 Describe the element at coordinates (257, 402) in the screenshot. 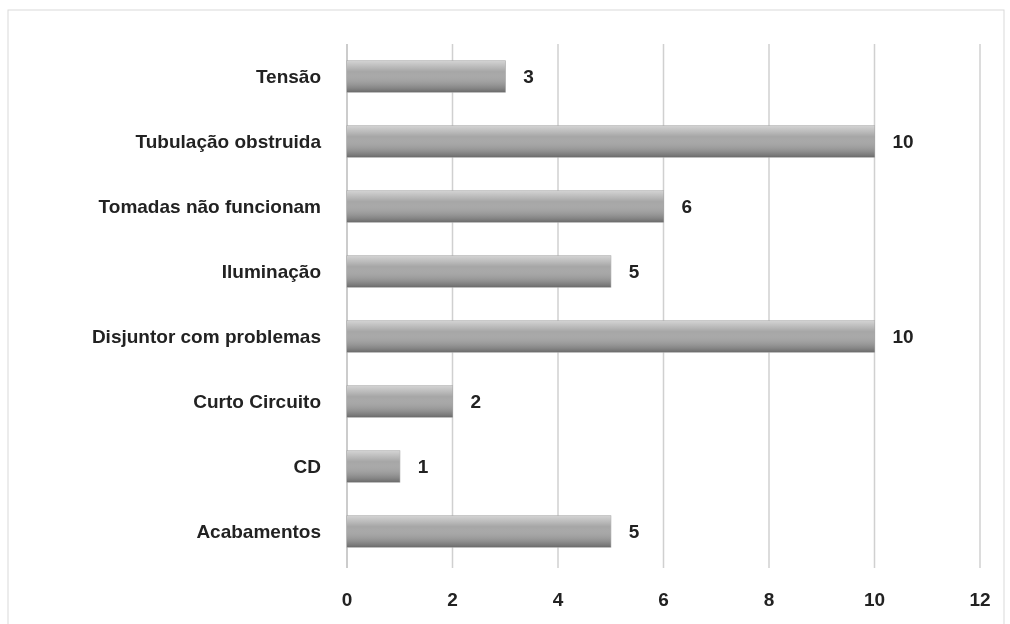

I see `y-tick-label: Curto Circuito` at that location.